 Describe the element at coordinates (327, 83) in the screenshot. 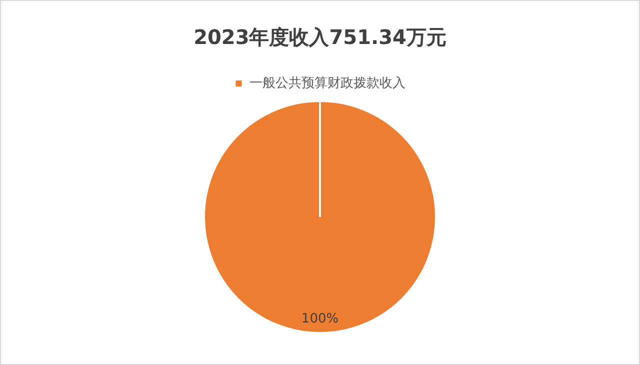

I see `legend-label: 一般公共预算财政拨款收入` at that location.